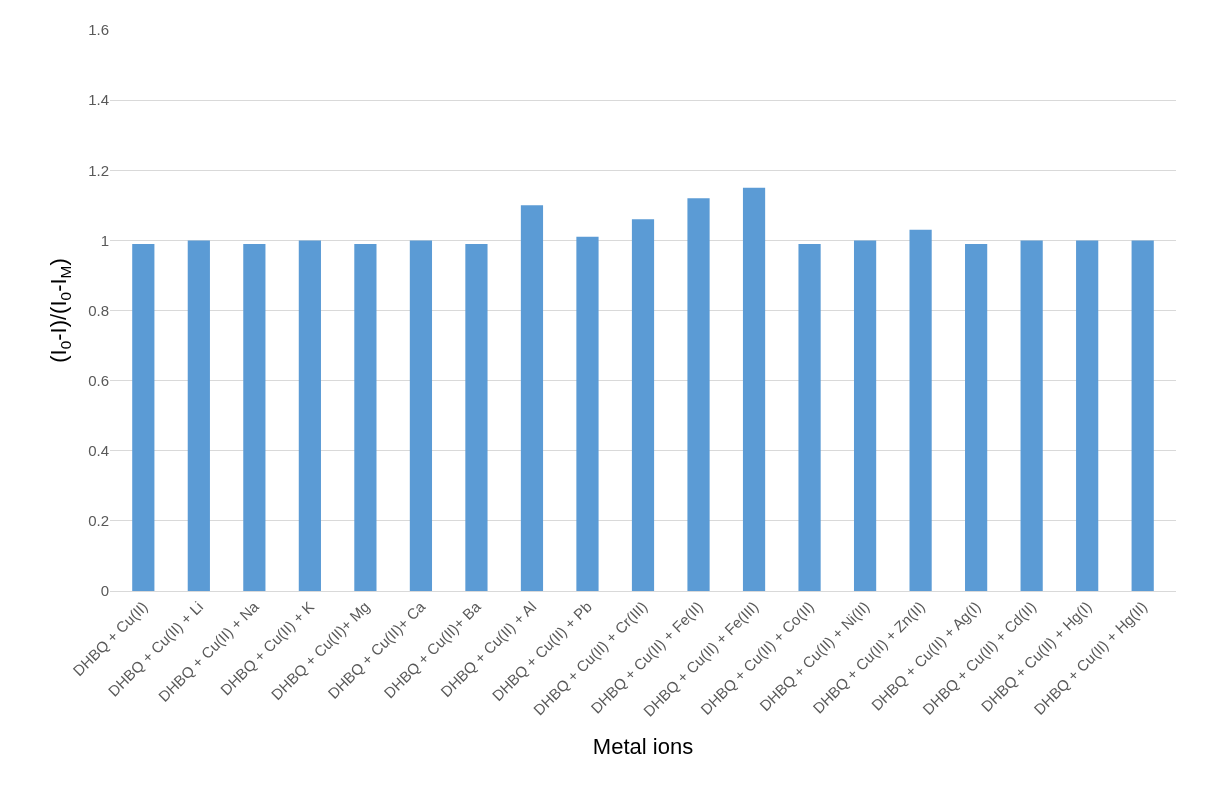  I want to click on y-tick-label: 1.6, so click(98, 30).